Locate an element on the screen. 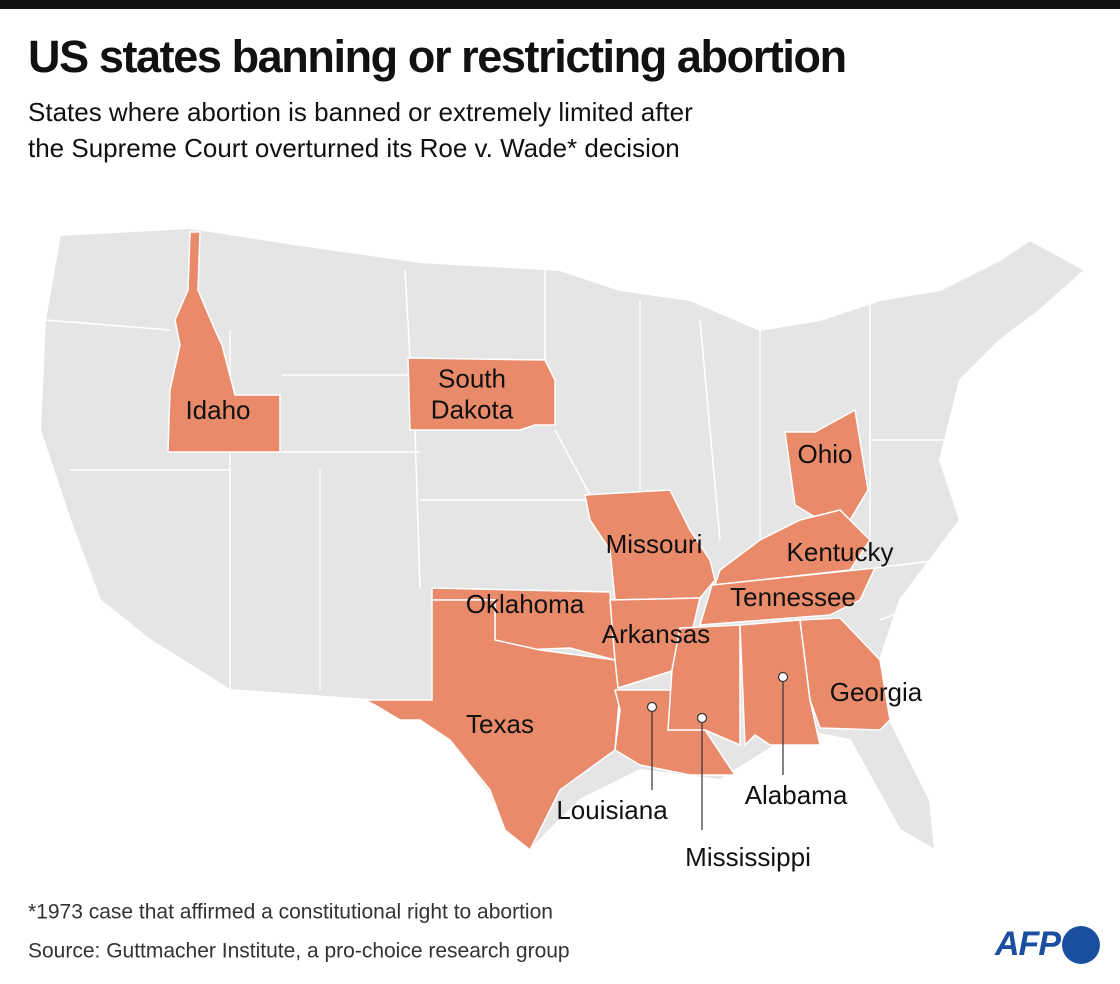 Image resolution: width=1120 pixels, height=984 pixels. south-dakota is located at coordinates (481, 394).